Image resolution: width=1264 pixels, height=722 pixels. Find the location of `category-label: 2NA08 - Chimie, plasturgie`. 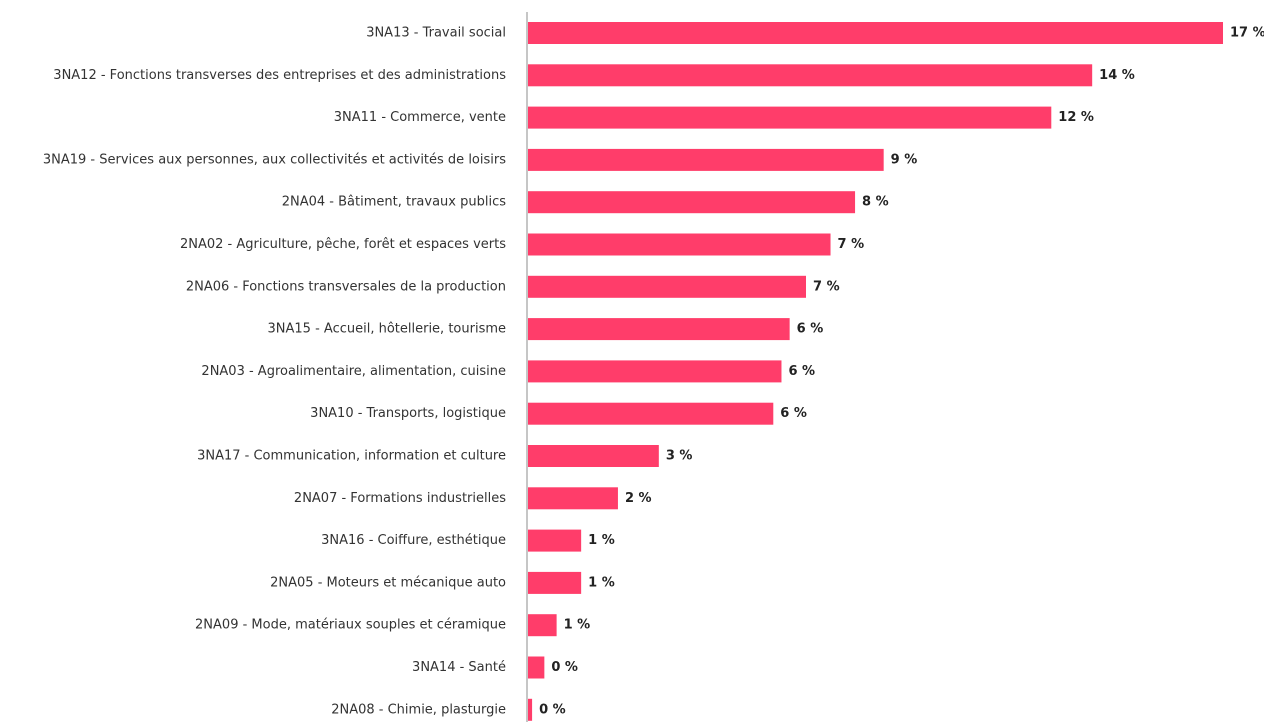

category-label: 2NA08 - Chimie, plasturgie is located at coordinates (418, 709).